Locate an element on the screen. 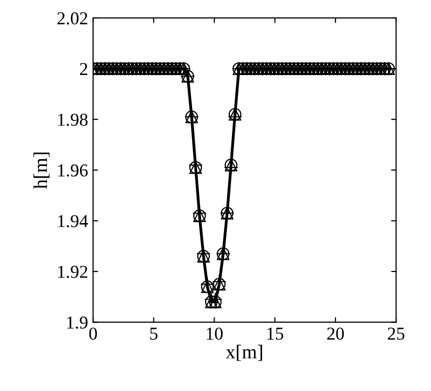  x-tick-label: 20 is located at coordinates (335, 334).